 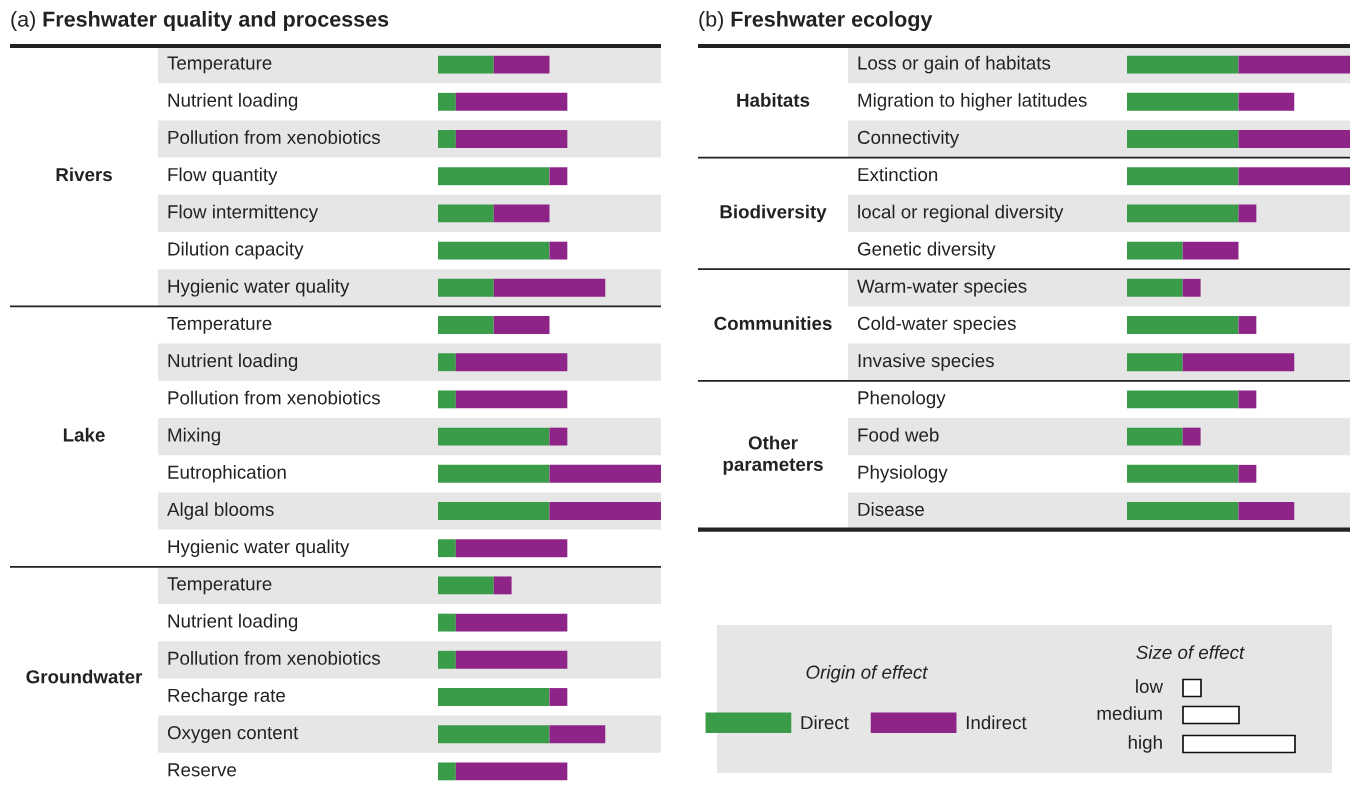 I want to click on y-tick-label: Flow quantity, so click(x=223, y=176).